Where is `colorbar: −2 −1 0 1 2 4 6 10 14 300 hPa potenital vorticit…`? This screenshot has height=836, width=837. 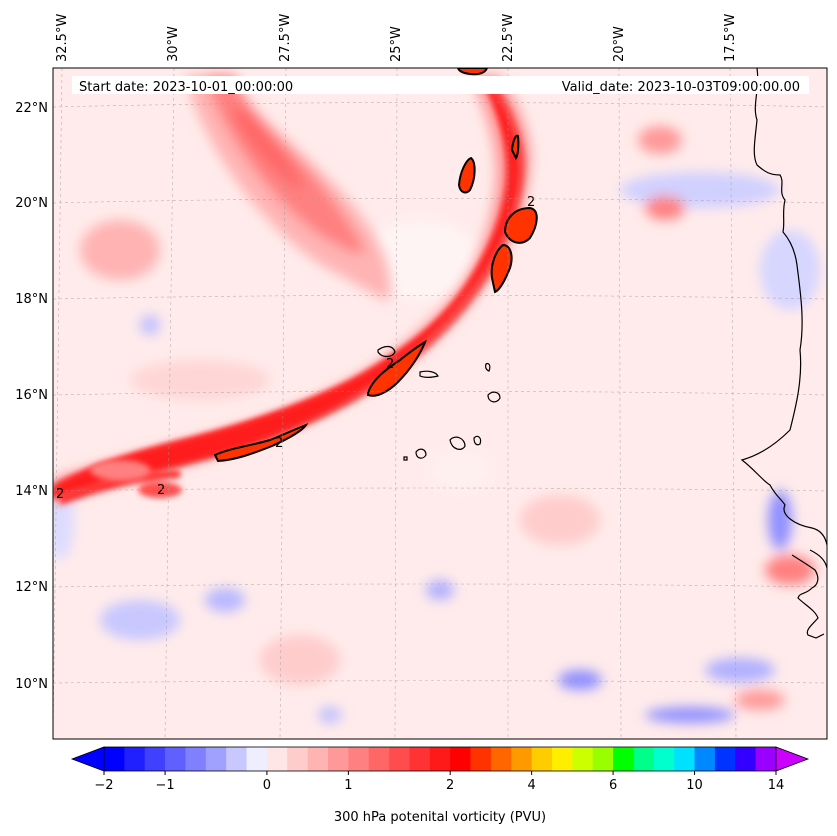
colorbar: −2 −1 0 1 2 4 6 10 14 300 hPa potenital vorticit… is located at coordinates (440, 785).